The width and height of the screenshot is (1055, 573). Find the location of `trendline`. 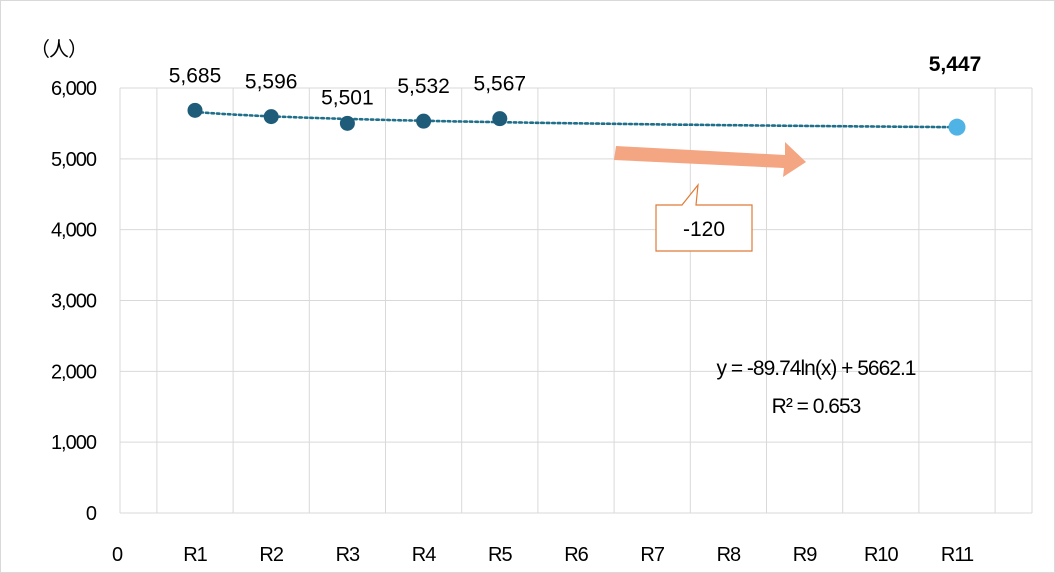

trendline is located at coordinates (576, 119).